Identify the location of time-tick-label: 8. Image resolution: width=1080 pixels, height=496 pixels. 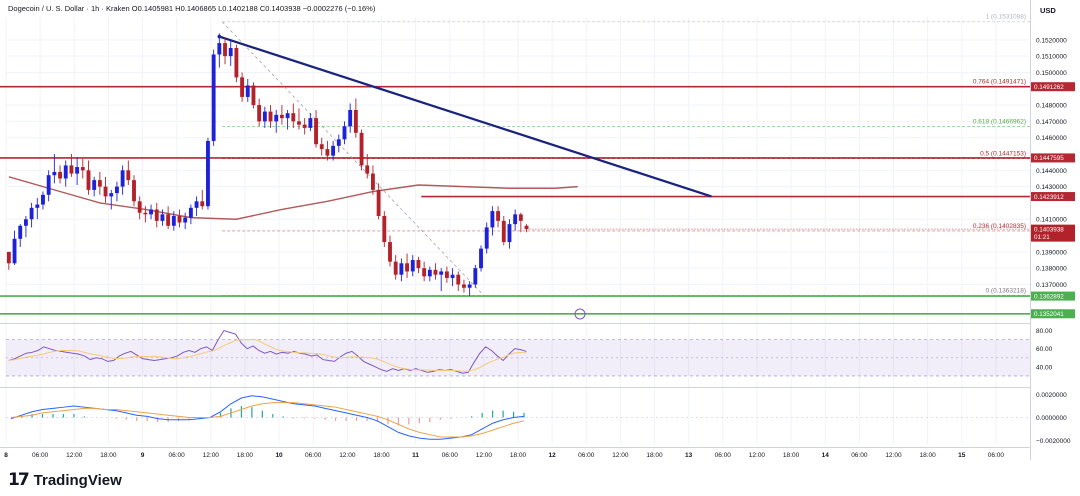
(6, 455).